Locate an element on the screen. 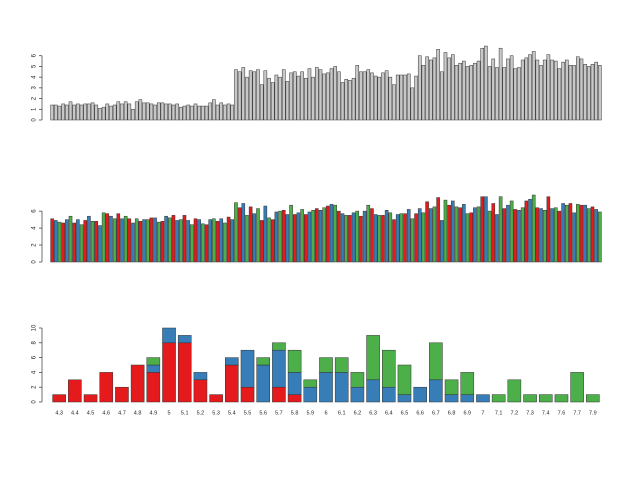 The image size is (638, 478). x-tick-label: 6 is located at coordinates (325, 413).